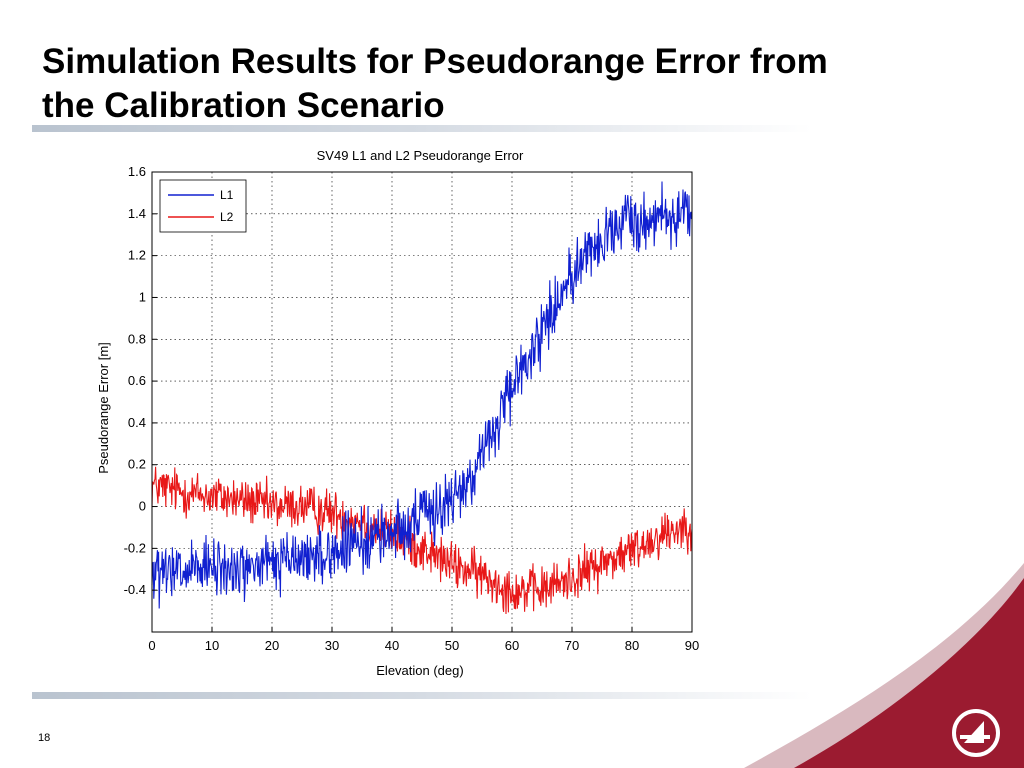 This screenshot has height=768, width=1024. What do you see at coordinates (692, 645) in the screenshot?
I see `x-tick-label: 90` at bounding box center [692, 645].